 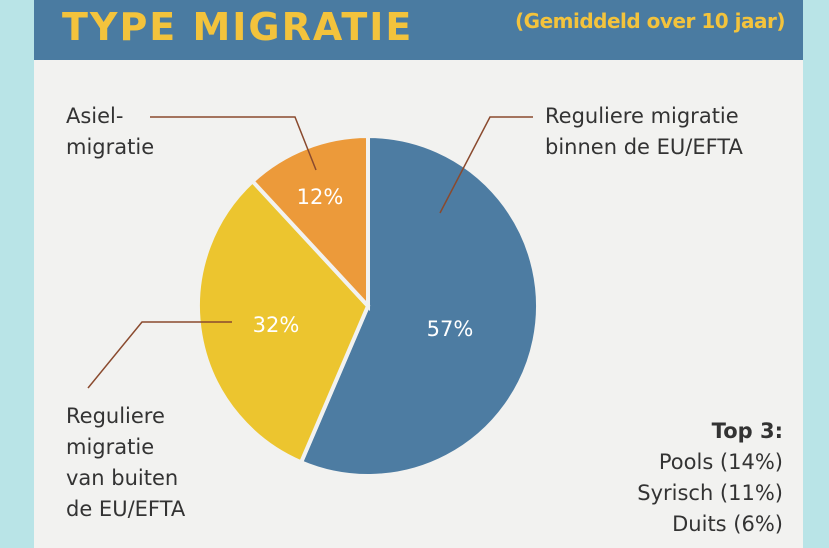 What do you see at coordinates (644, 132) in the screenshot?
I see `label-reguliere-eu: Reguliere migratie binnen de EU/EFTA` at bounding box center [644, 132].